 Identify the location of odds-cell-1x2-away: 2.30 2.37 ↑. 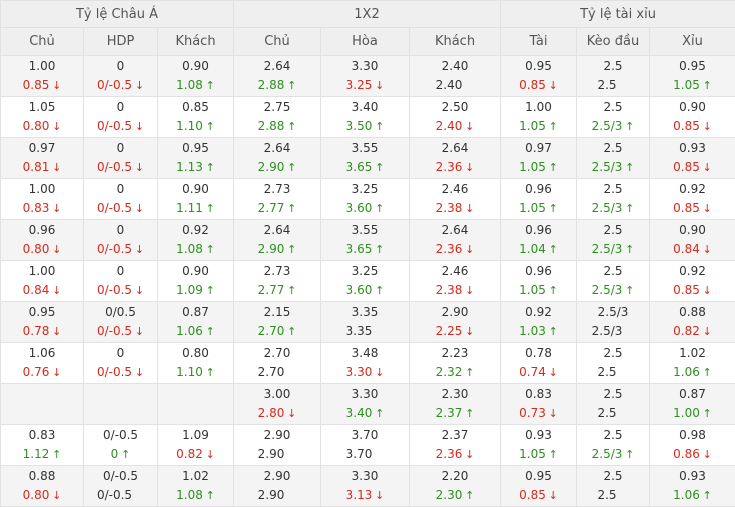
(455, 404).